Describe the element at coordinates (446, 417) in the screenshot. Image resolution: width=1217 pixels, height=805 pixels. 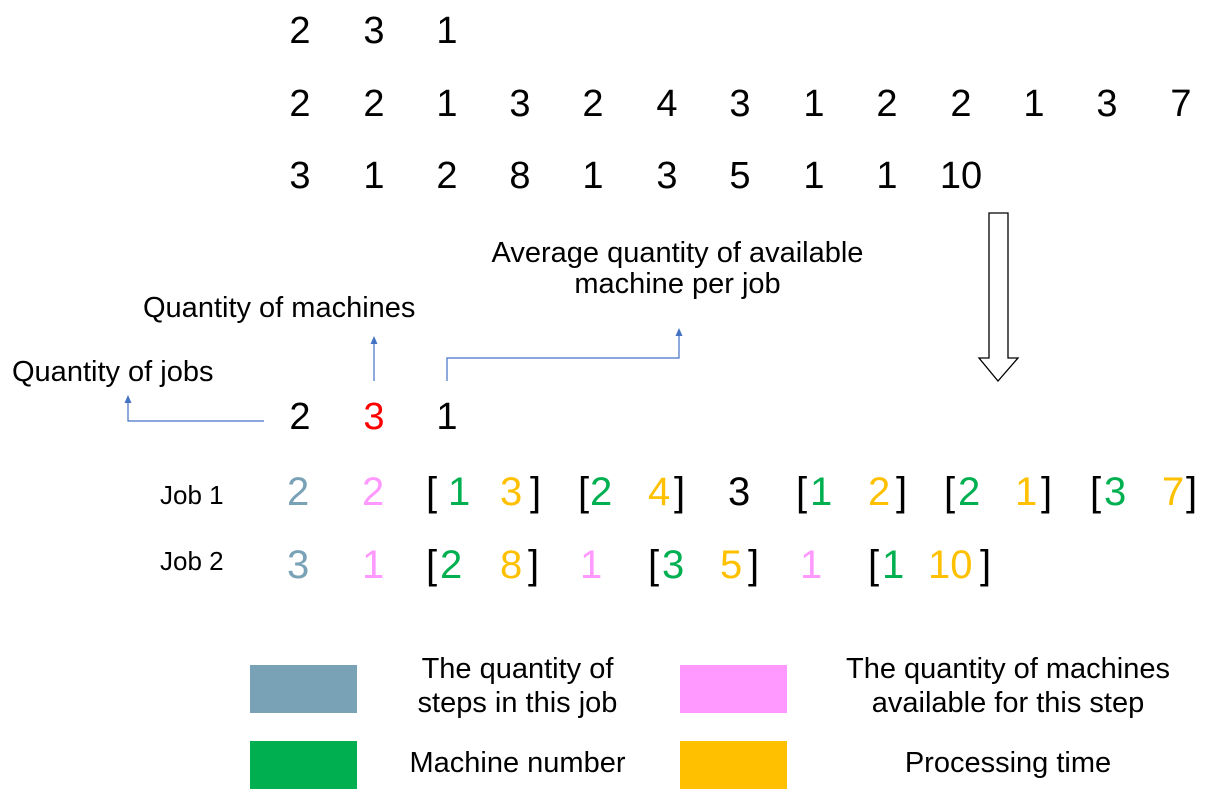
I see `header-value-3: 1` at that location.